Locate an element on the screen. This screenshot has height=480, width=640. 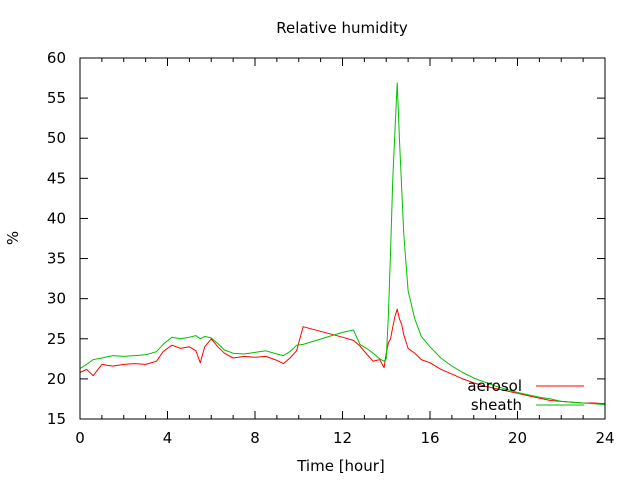
y-tick-label: 30 is located at coordinates (56, 299).